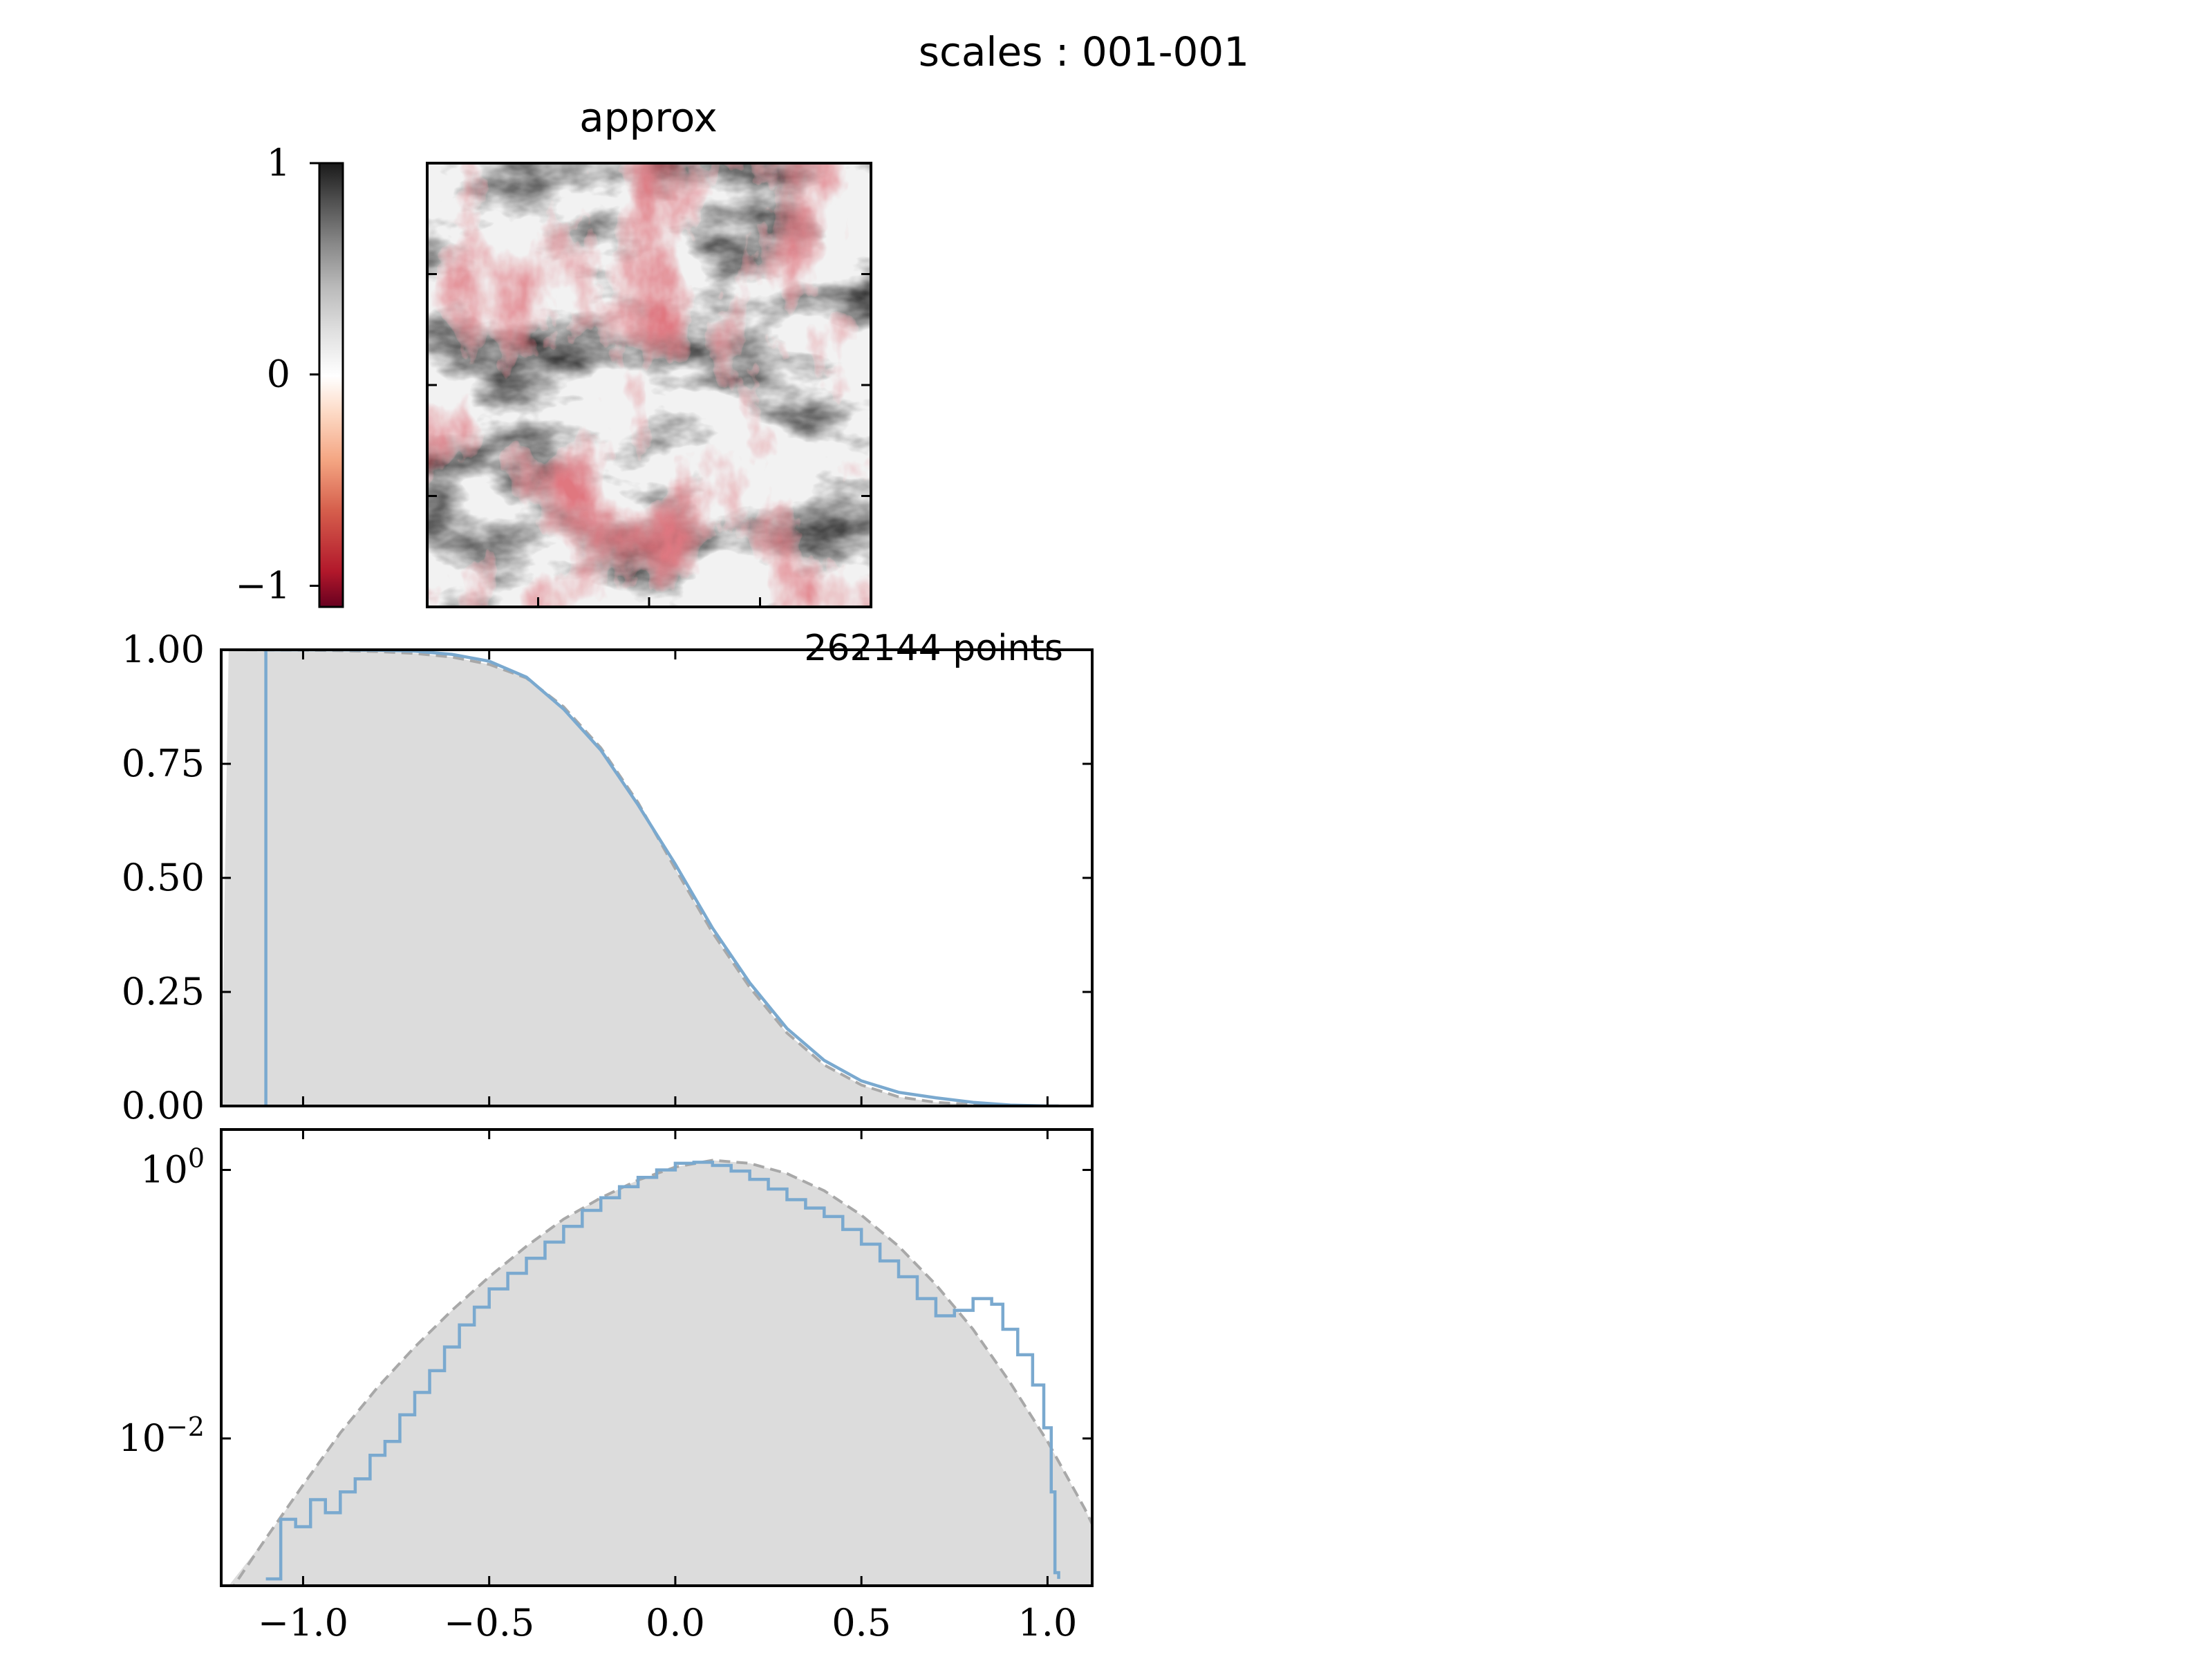 Image resolution: width=2212 pixels, height=1659 pixels. What do you see at coordinates (163, 1105) in the screenshot?
I see `y-tick-label: 0.00` at bounding box center [163, 1105].